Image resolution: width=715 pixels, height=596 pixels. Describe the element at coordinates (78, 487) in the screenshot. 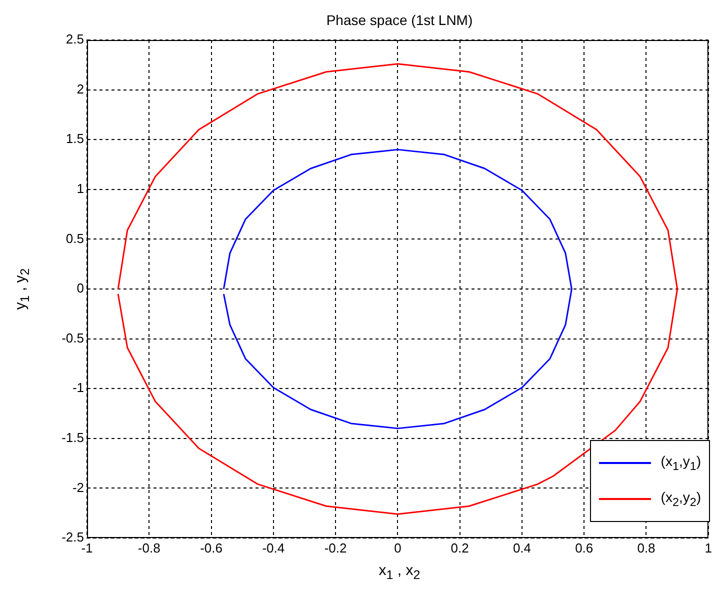

I see `y-tick-label: -2` at that location.